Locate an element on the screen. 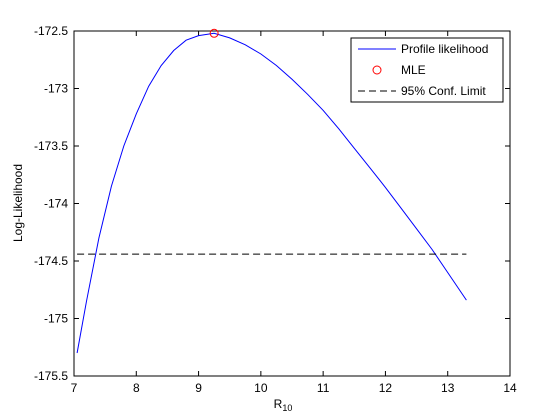 The image size is (560, 420). legend-label-mle: MLE is located at coordinates (413, 70).